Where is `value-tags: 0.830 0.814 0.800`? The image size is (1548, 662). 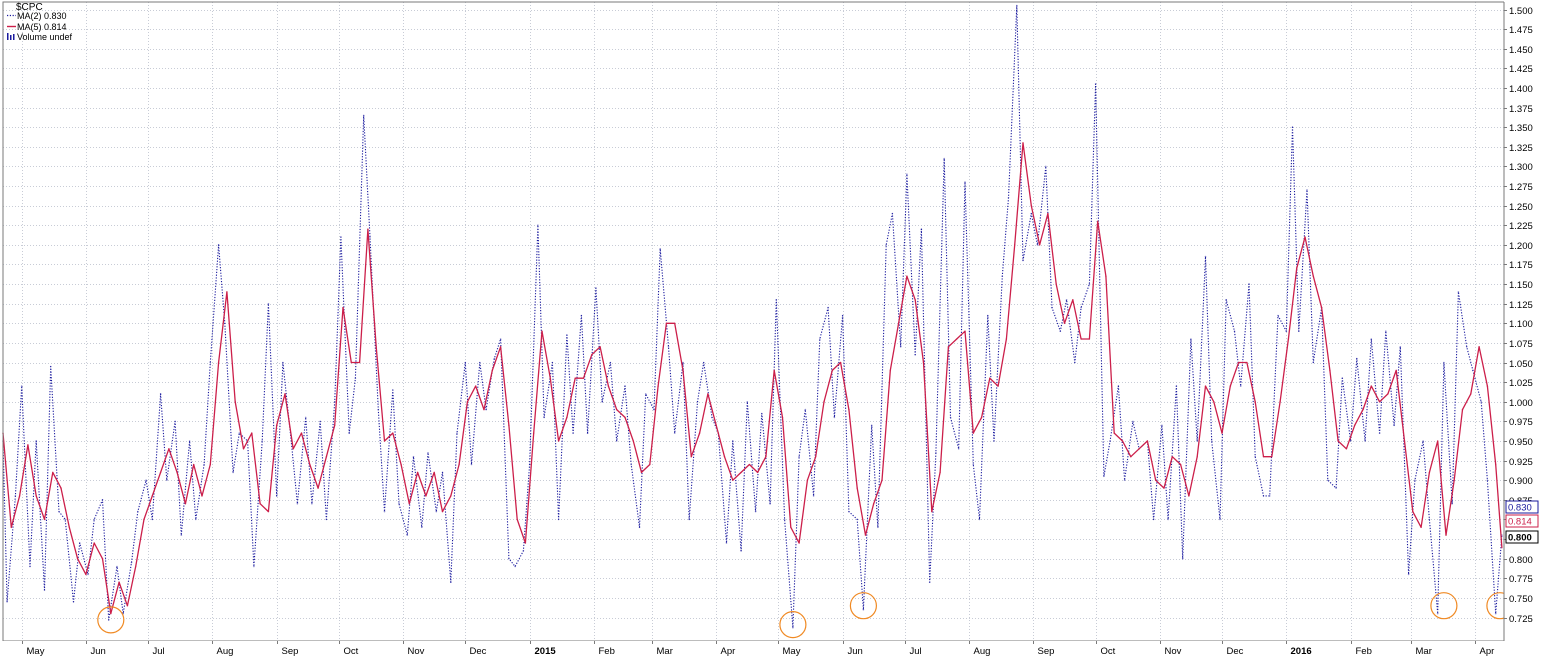
value-tags: 0.830 0.814 0.800 is located at coordinates (1522, 522).